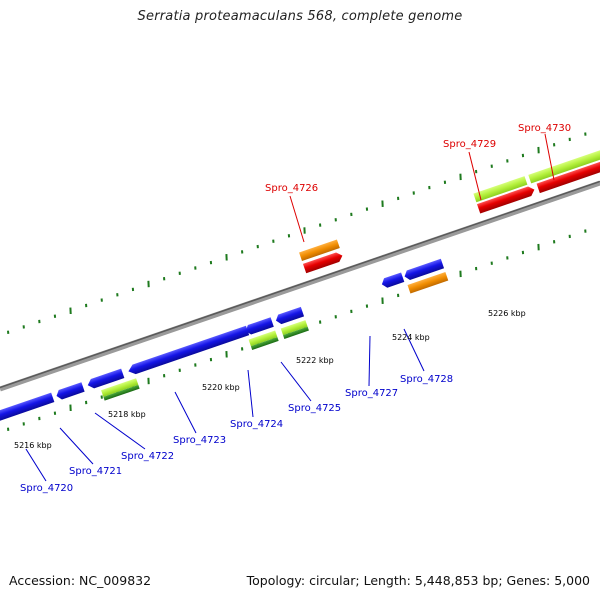  I want to click on gene-label-spro-4730: Spro_4730, so click(544, 128).